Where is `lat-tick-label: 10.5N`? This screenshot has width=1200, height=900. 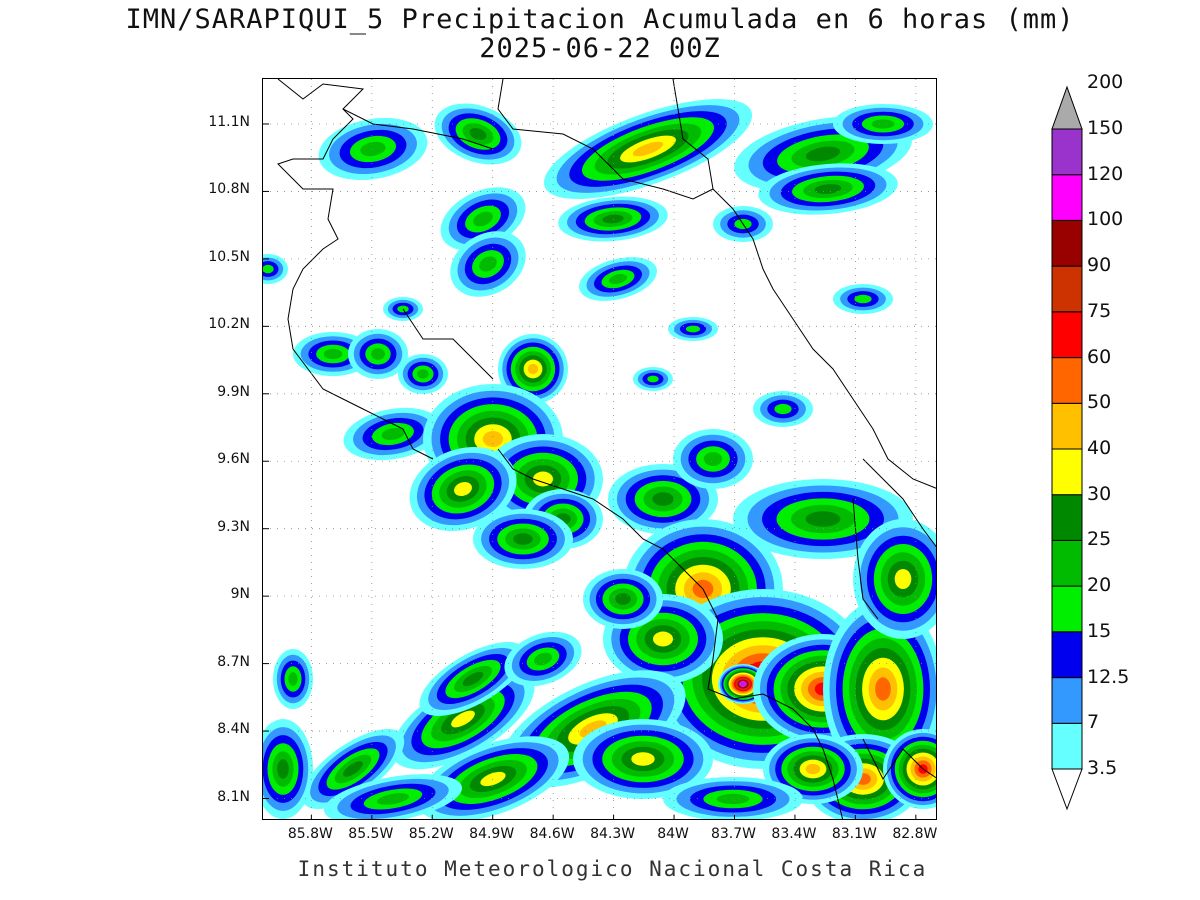 lat-tick-label: 10.5N is located at coordinates (229, 256).